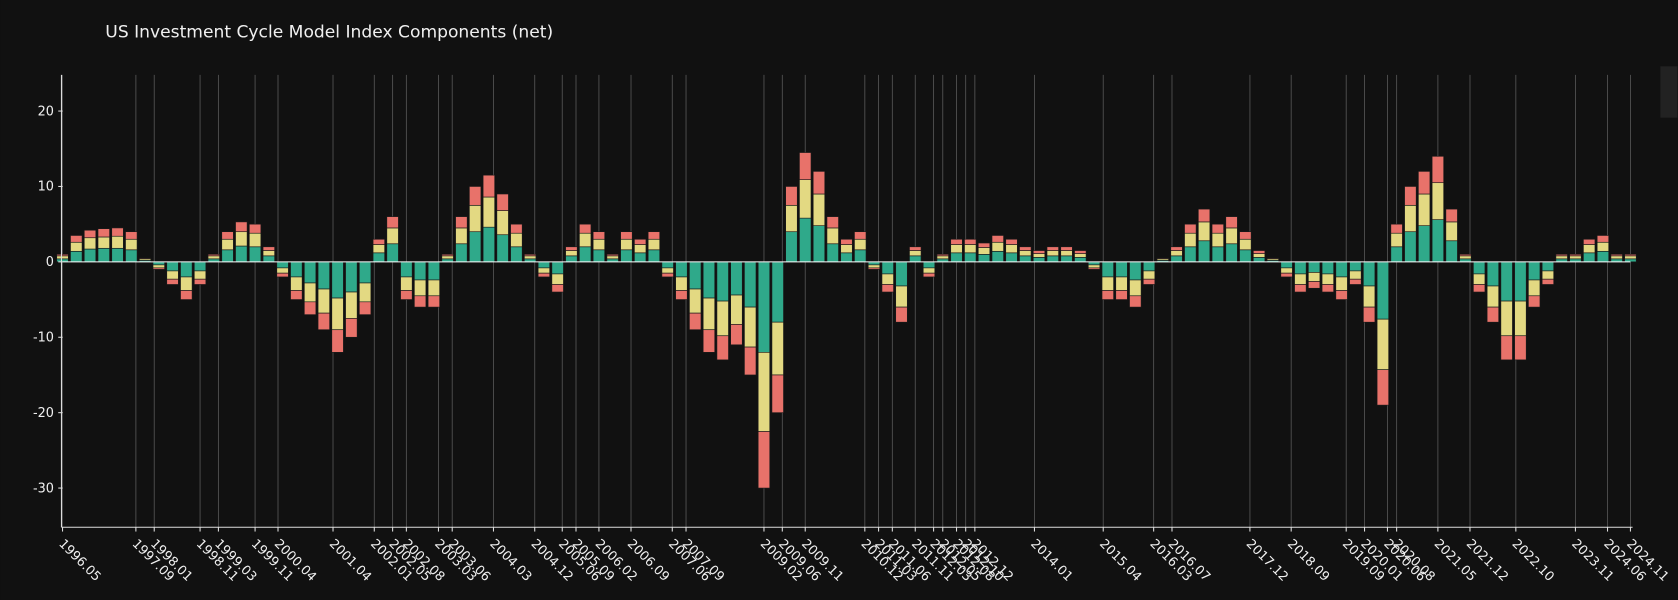 The width and height of the screenshot is (1678, 600). Describe the element at coordinates (1669, 92) in the screenshot. I see `toolbar` at that location.